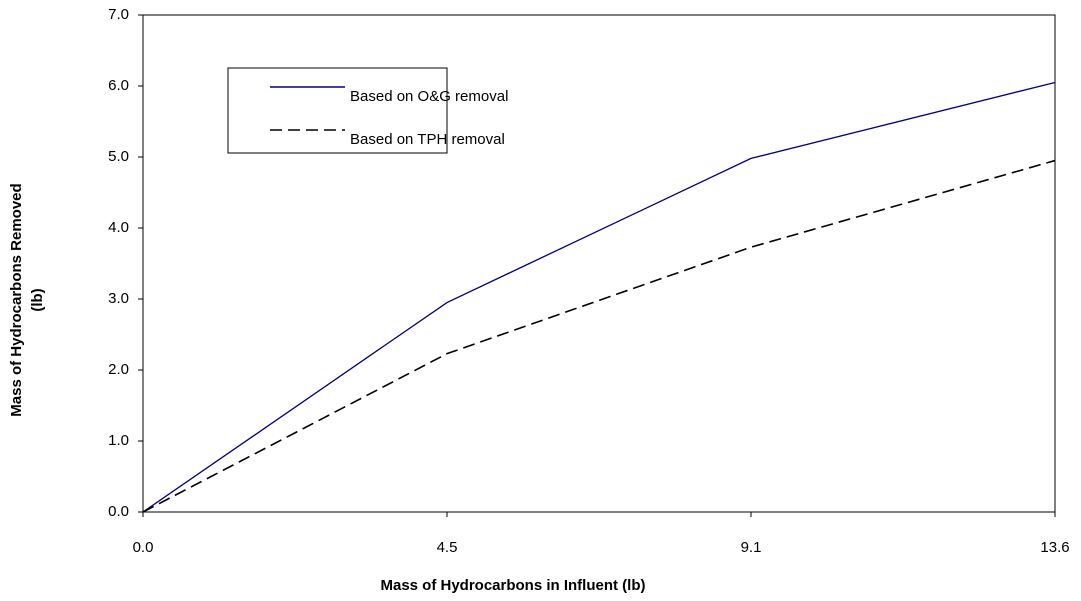 The width and height of the screenshot is (1081, 601). Describe the element at coordinates (118, 14) in the screenshot. I see `y-tick-label: 7.0` at that location.